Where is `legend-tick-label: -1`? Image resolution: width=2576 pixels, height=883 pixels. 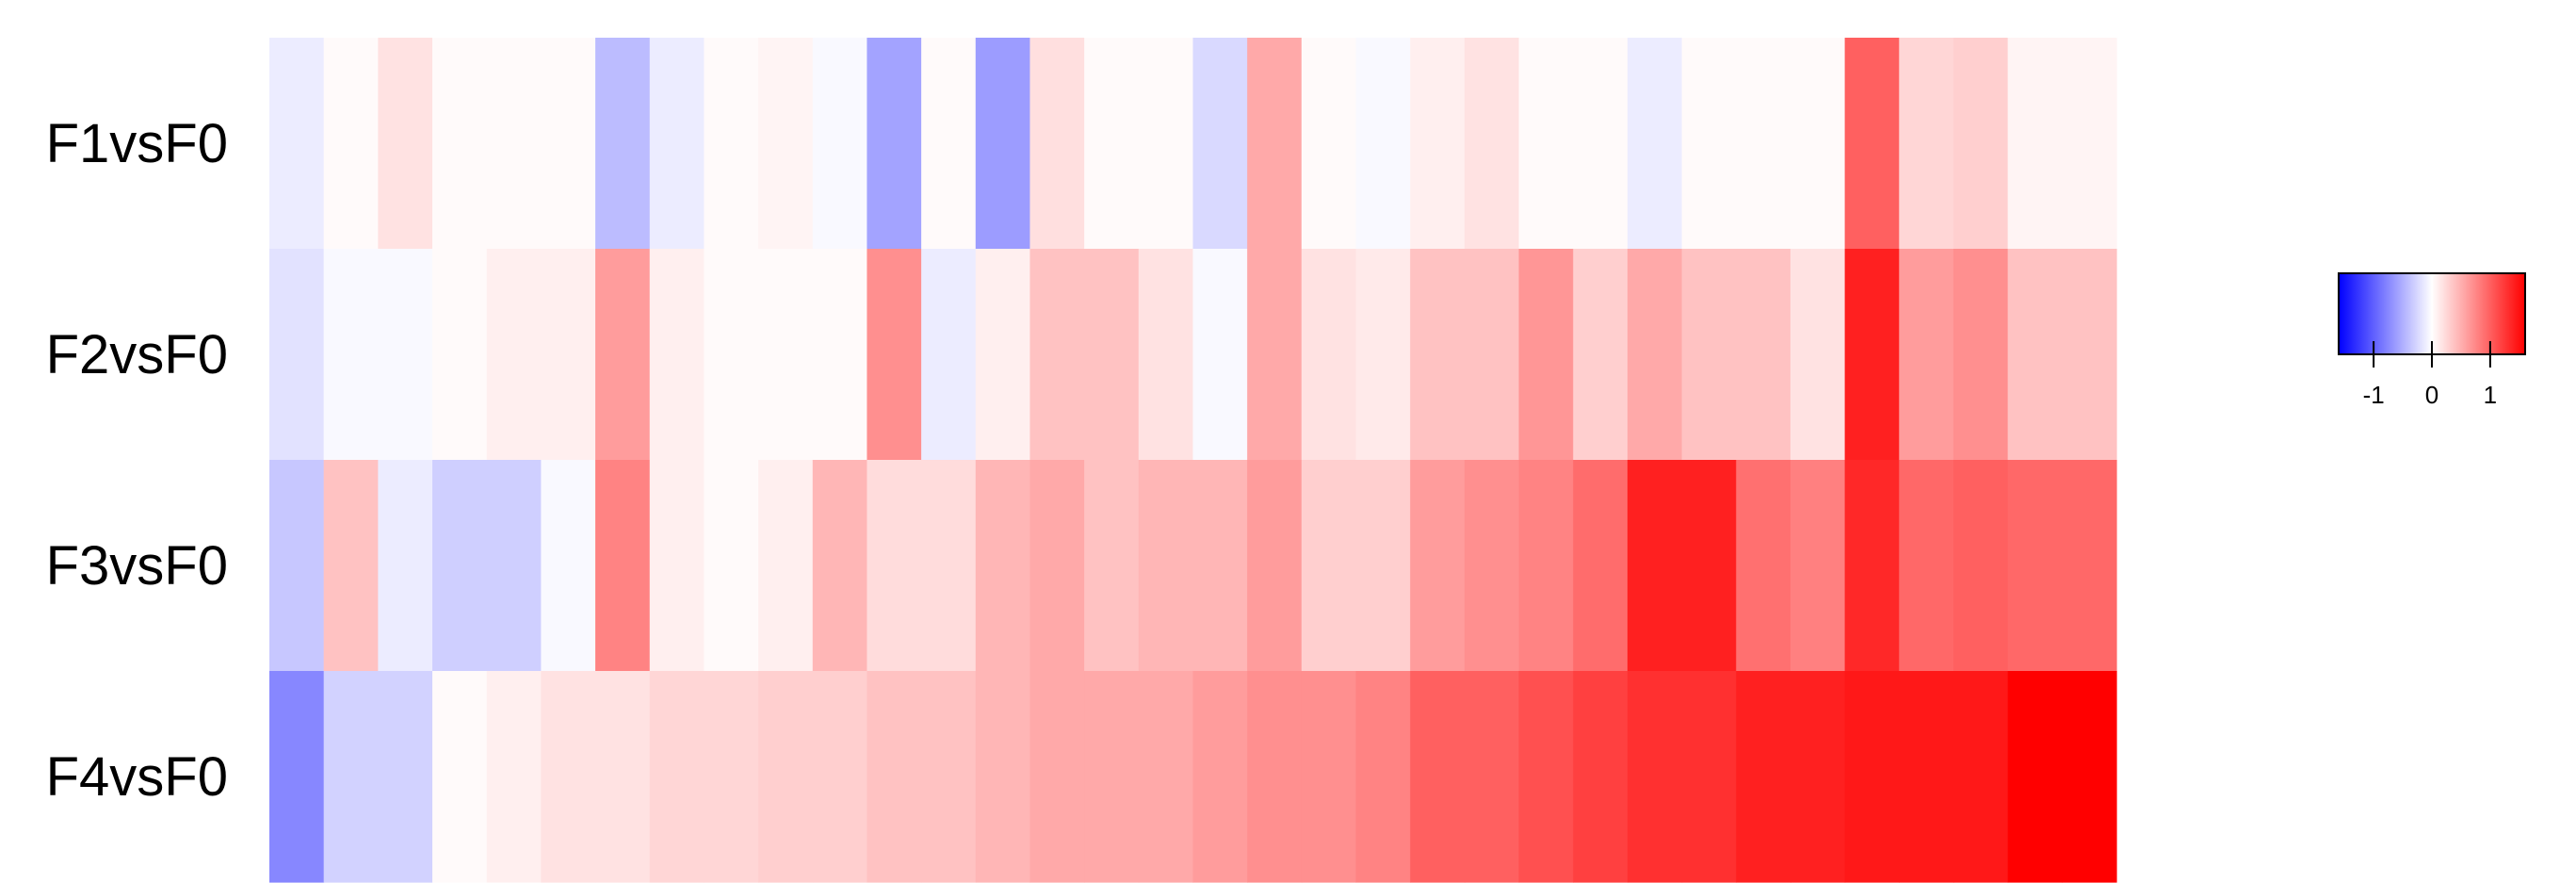 legend-tick-label: -1 is located at coordinates (2374, 395).